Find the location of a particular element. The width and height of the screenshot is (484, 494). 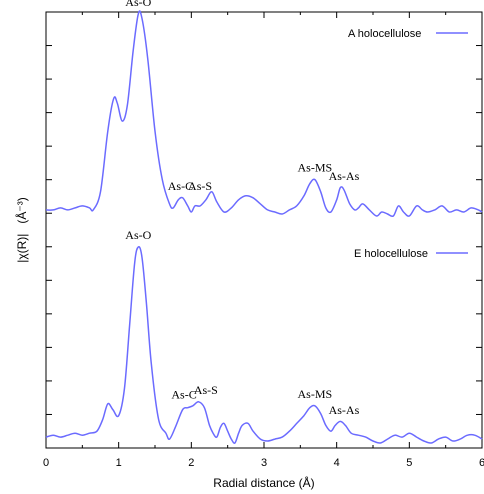

x-tick-labels: 0 1 2 3 4 5 6 is located at coordinates (263, 463).